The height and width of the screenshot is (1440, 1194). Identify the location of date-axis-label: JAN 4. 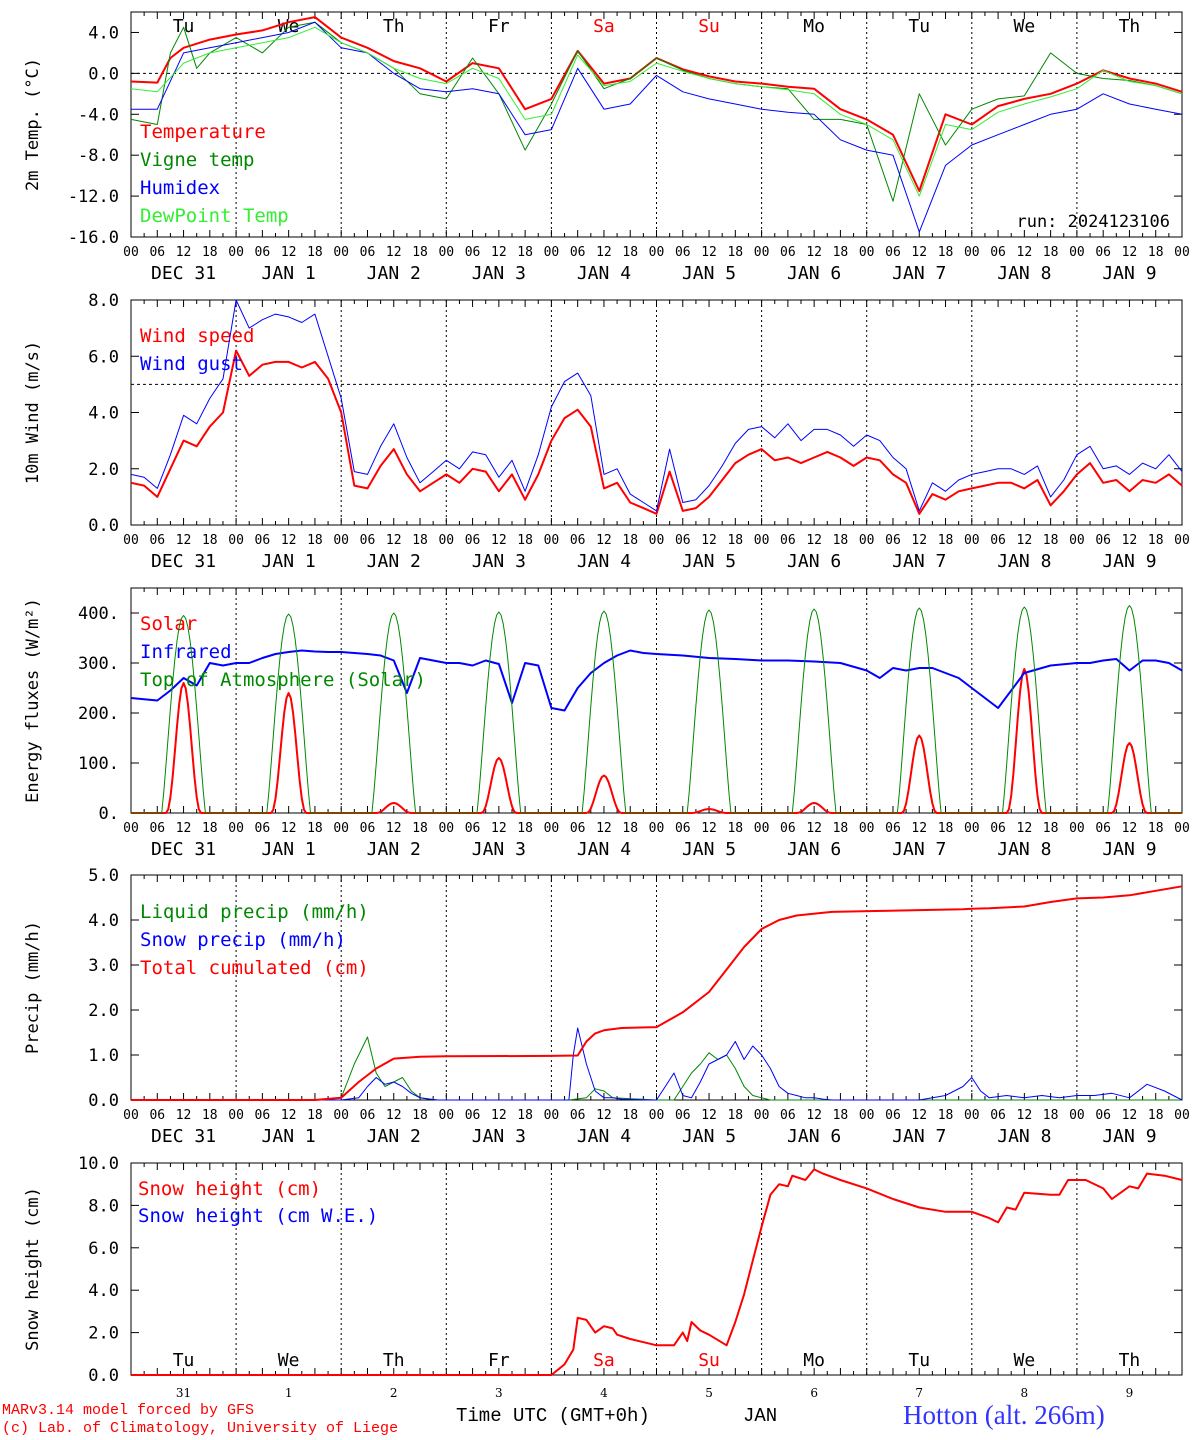
(604, 849).